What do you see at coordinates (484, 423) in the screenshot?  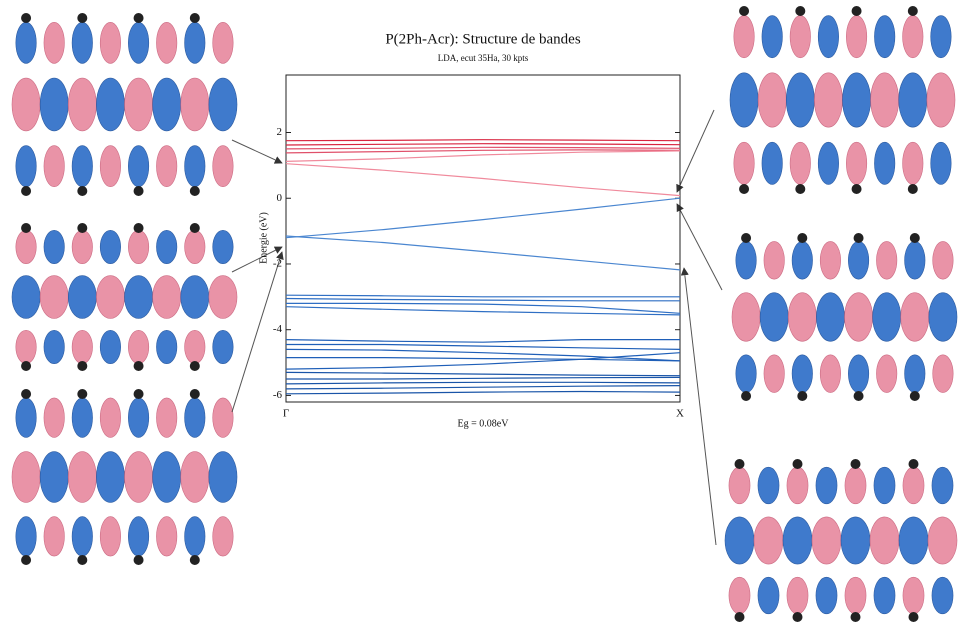 I see `x-axis-label: Eg = 0.08eV` at bounding box center [484, 423].